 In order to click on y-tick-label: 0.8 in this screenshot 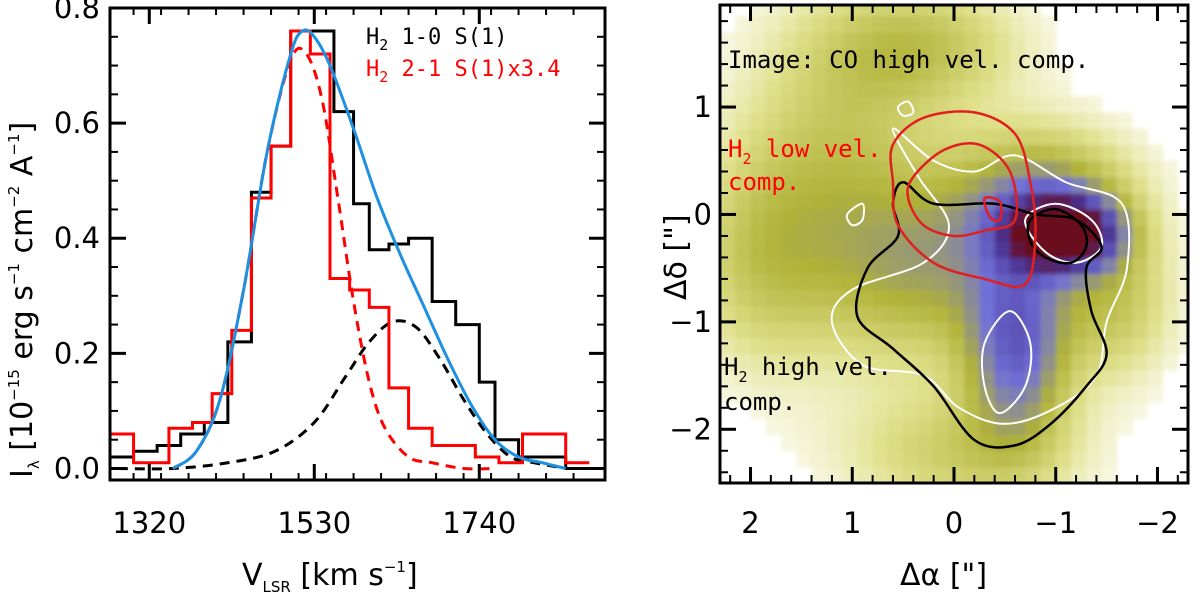, I will do `click(77, 12)`.